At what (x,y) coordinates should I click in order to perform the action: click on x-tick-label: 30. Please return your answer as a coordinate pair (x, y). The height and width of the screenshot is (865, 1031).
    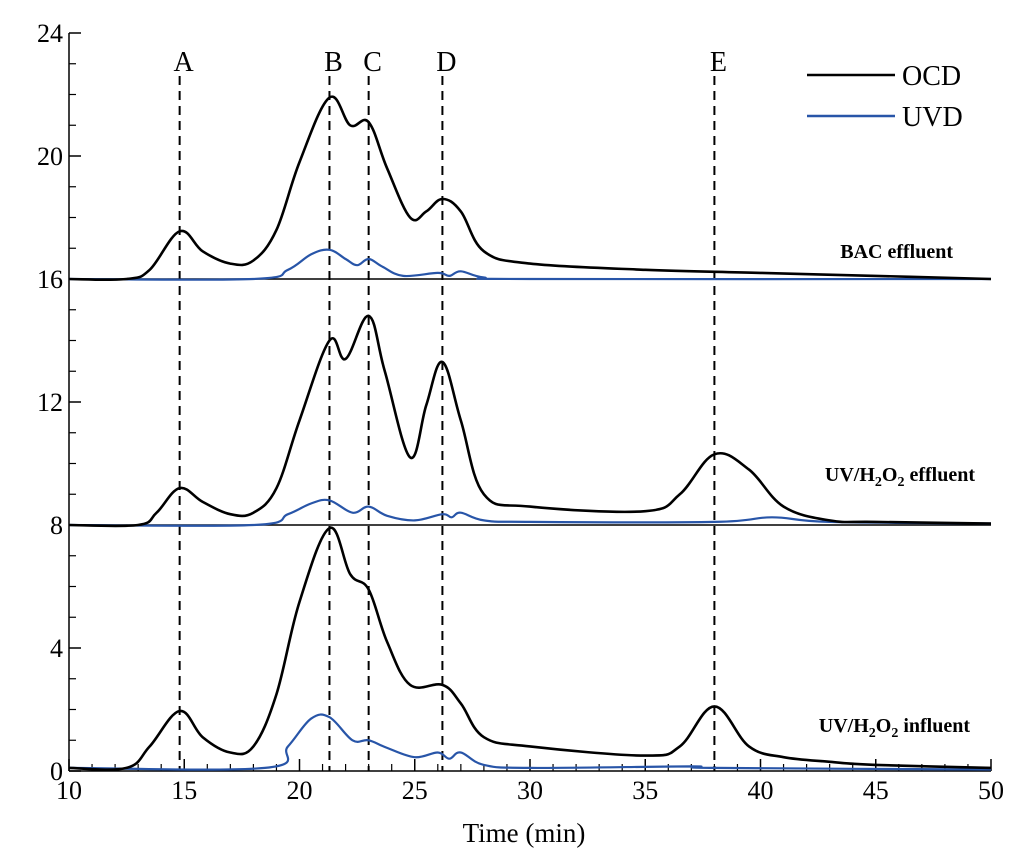
    Looking at the image, I should click on (530, 790).